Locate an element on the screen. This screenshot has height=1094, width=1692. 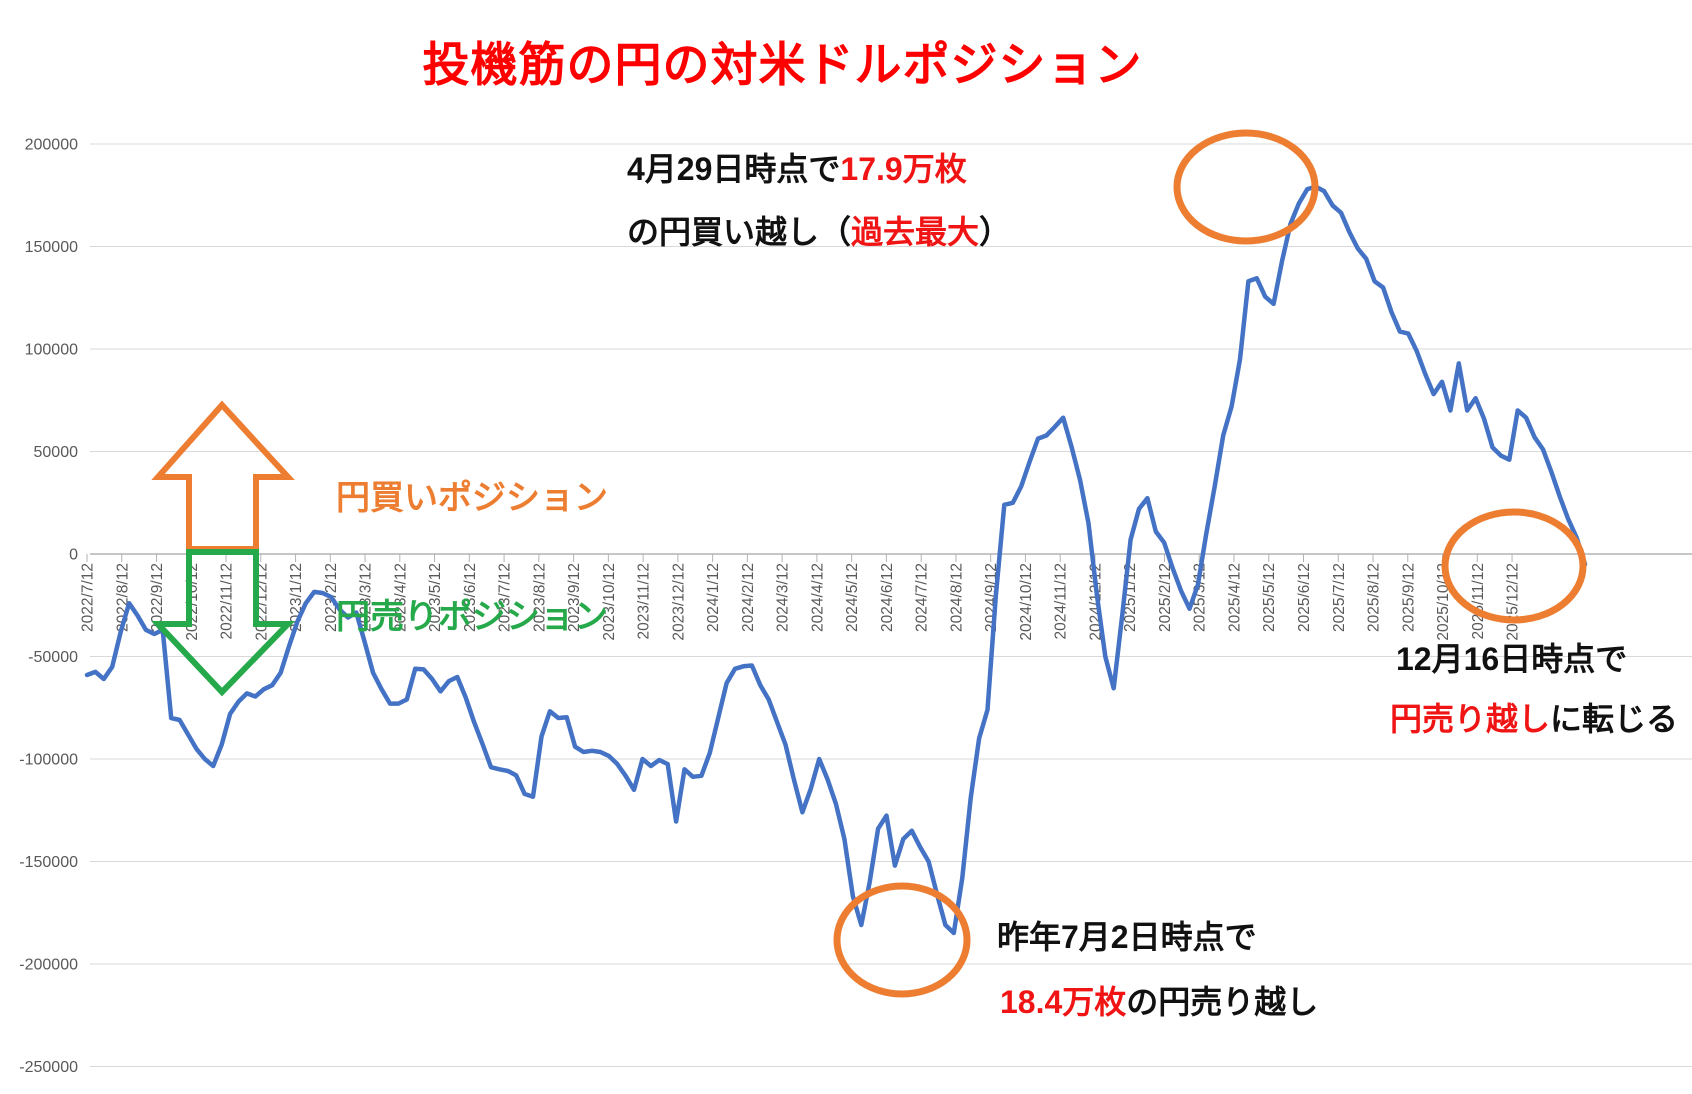
annotation-segment-red: 過去最大 is located at coordinates (915, 232).